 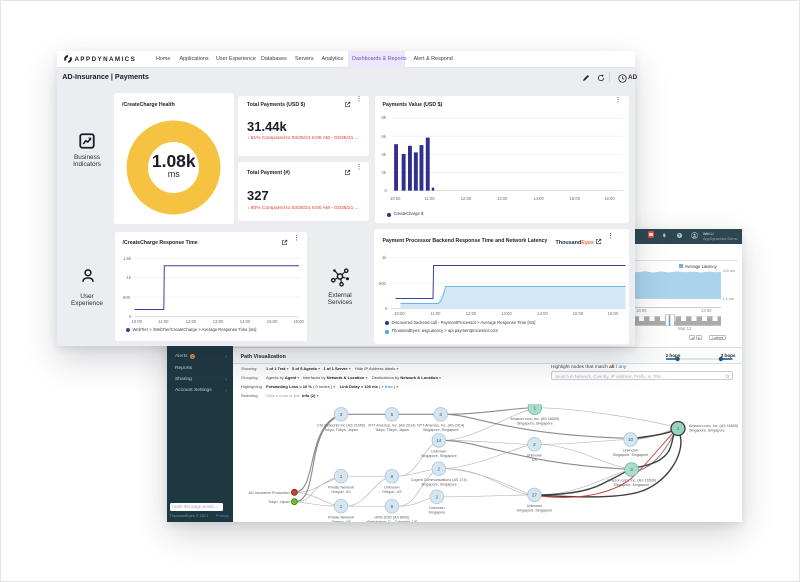 What do you see at coordinates (392, 414) in the screenshot?
I see `svg-text: 5` at bounding box center [392, 414].